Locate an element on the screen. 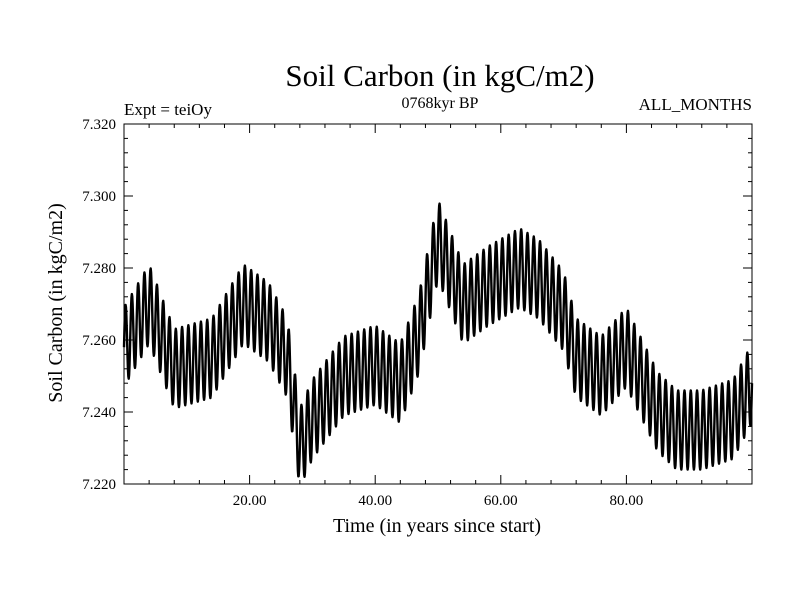  y-tick-label: 7.220 is located at coordinates (99, 485).